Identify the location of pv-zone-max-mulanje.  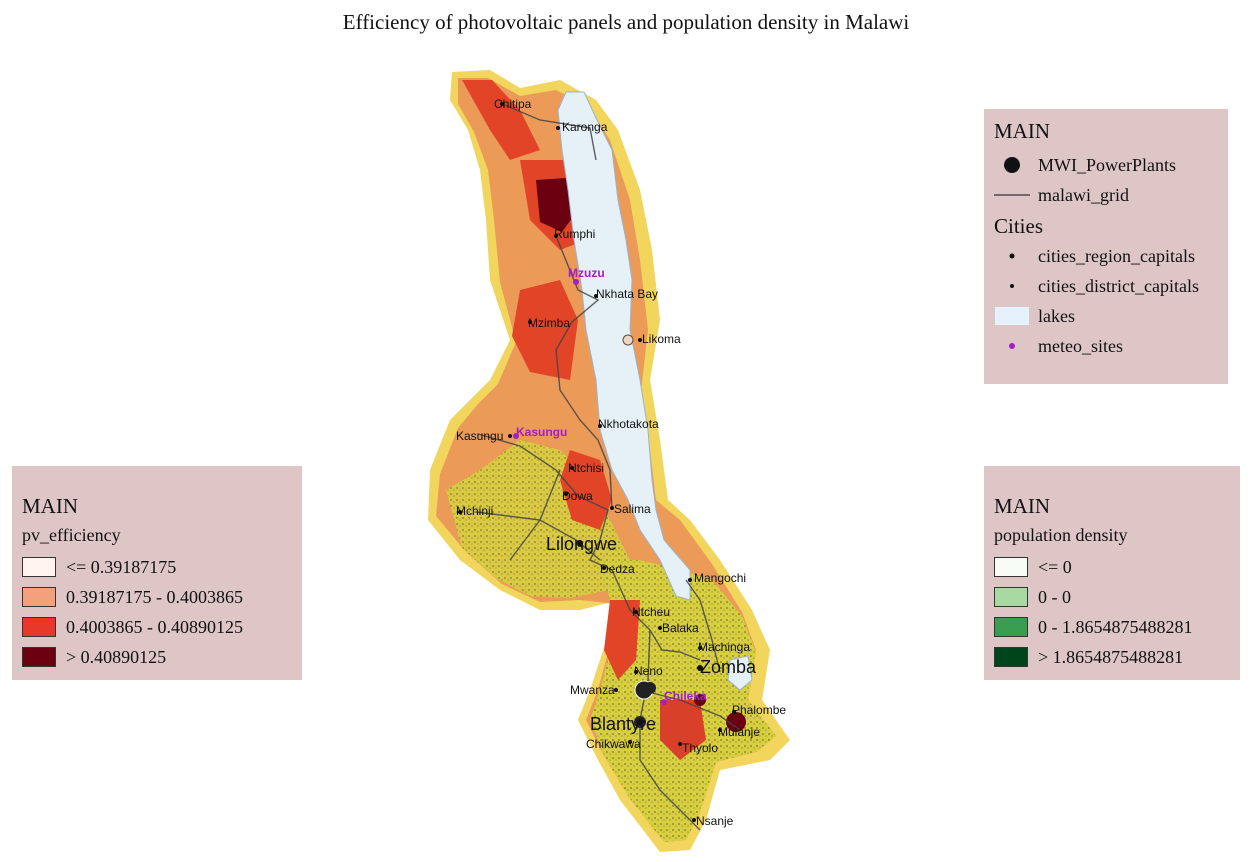
(736, 722).